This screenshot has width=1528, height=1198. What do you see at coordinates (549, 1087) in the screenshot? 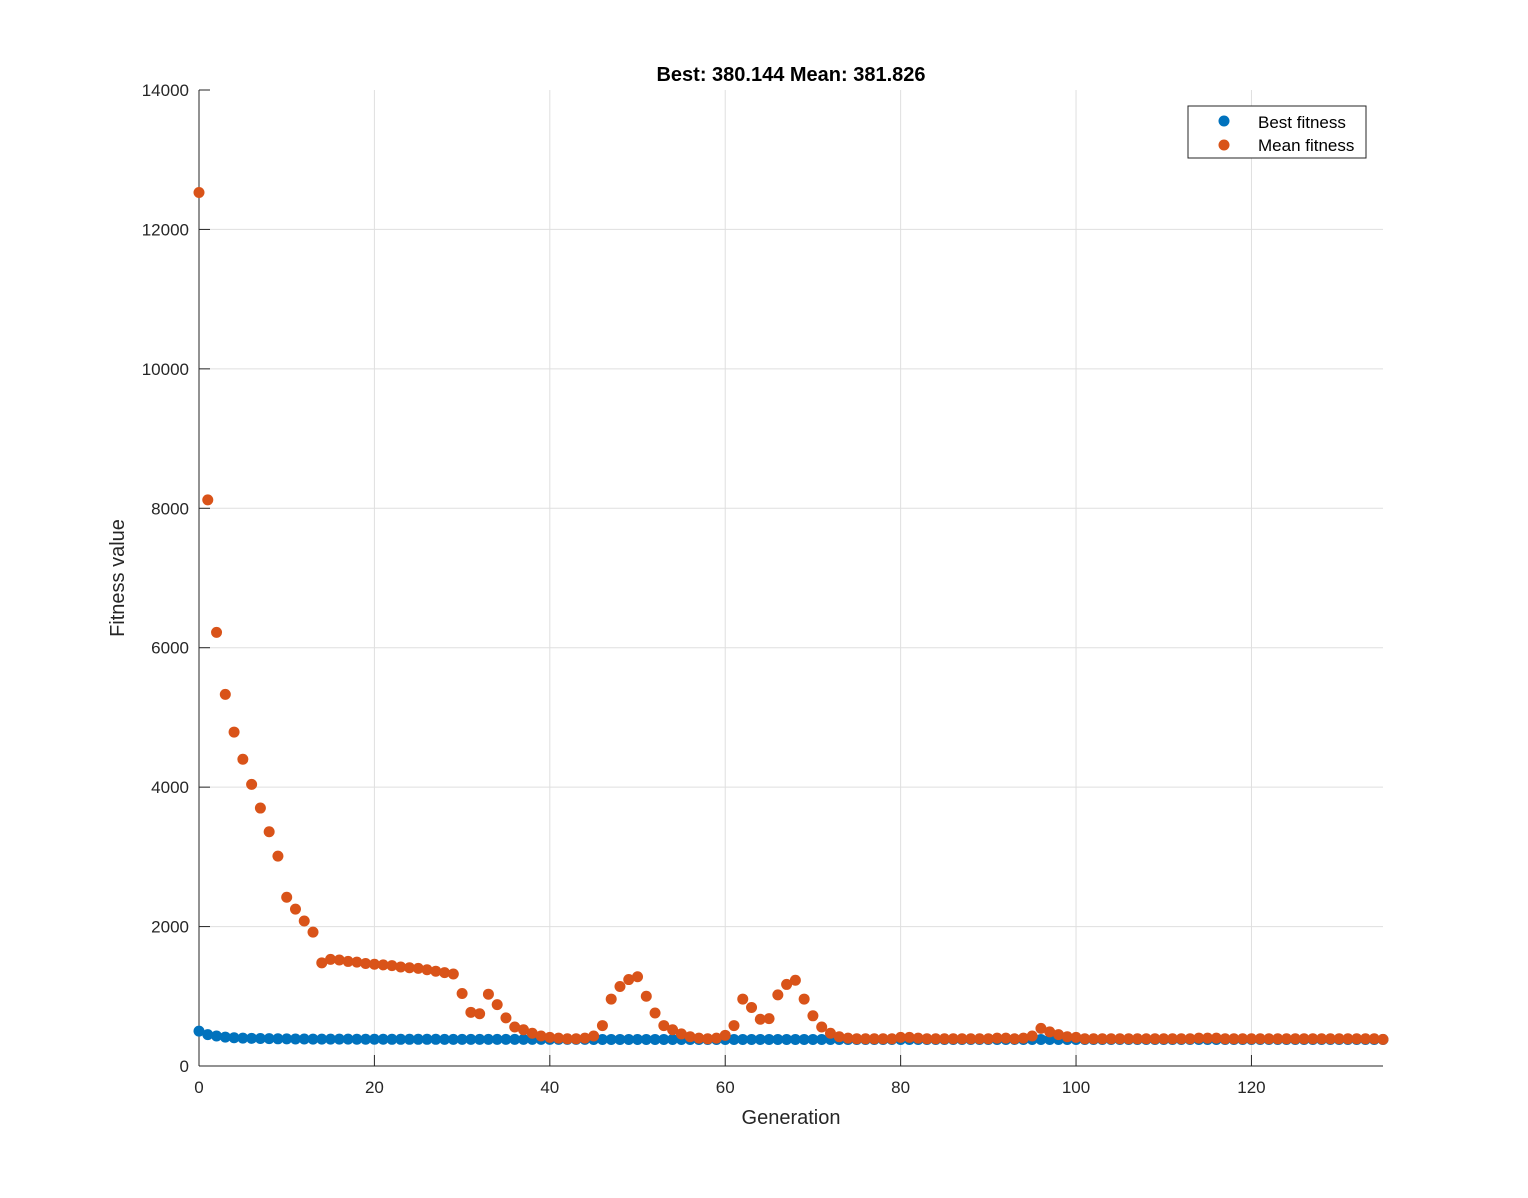
I see `x-tick-label: 40` at bounding box center [549, 1087].